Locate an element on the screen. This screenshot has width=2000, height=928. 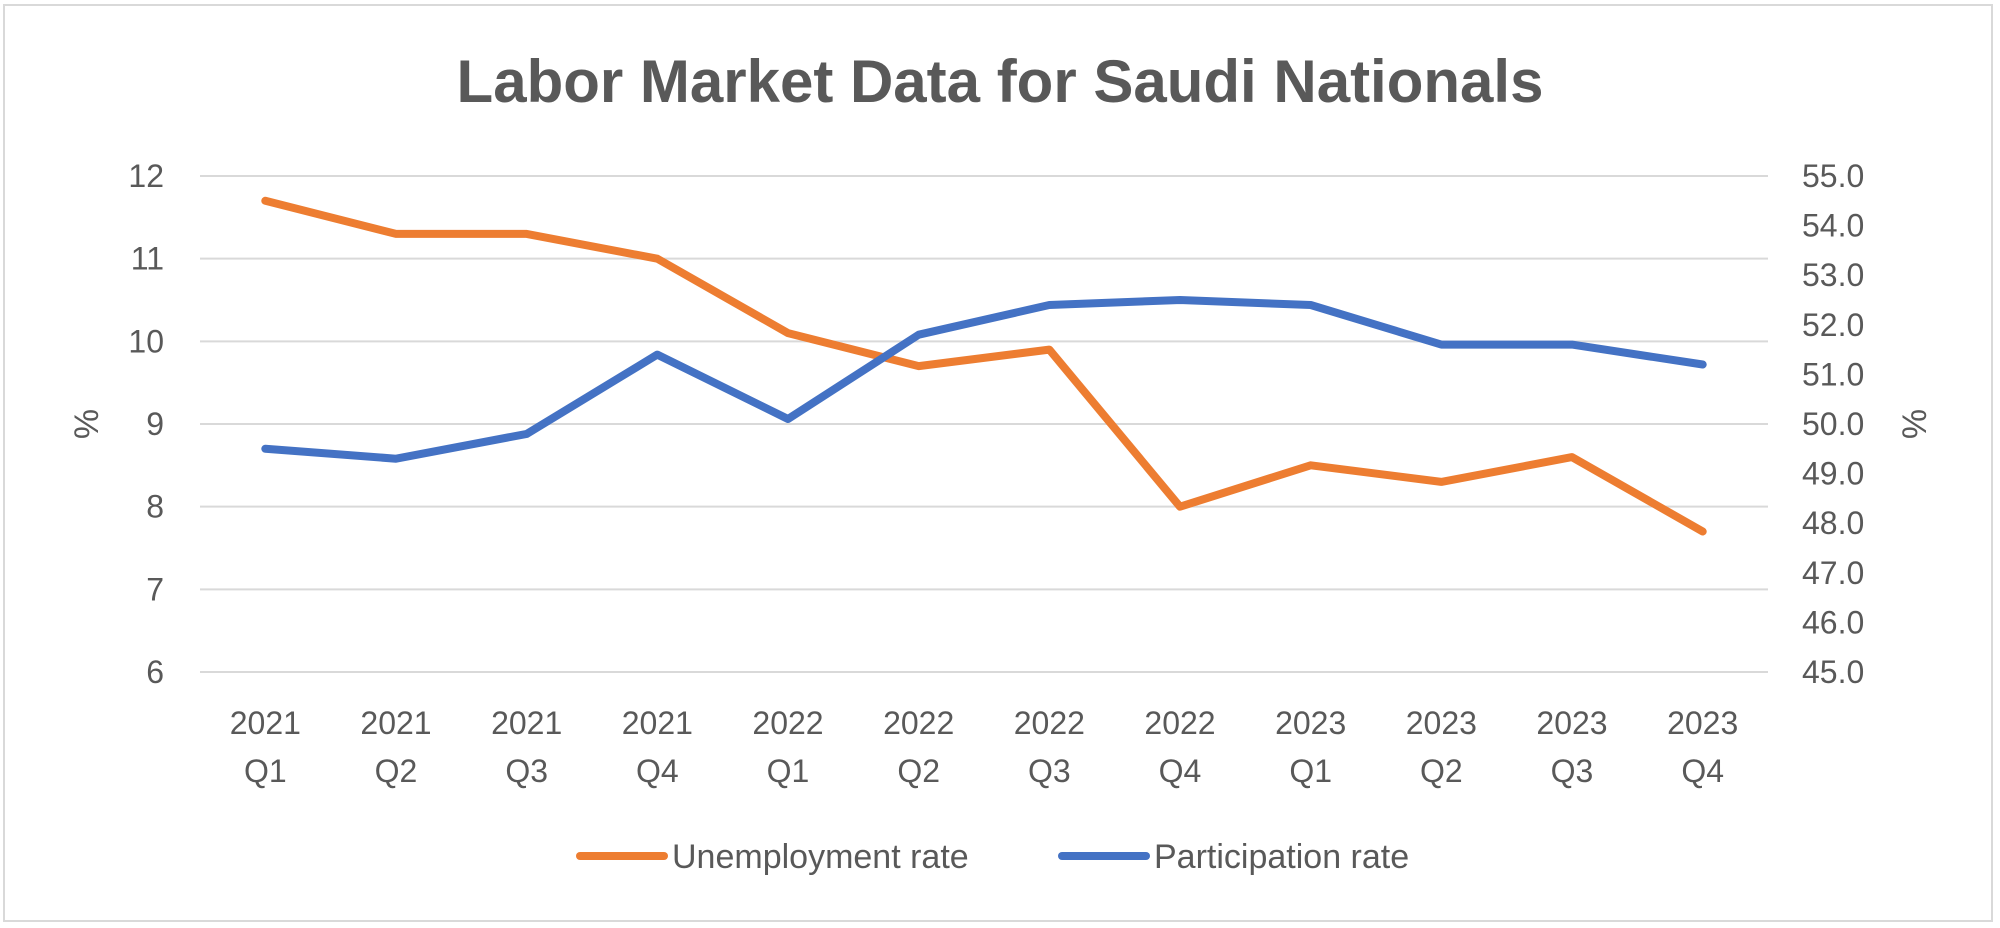
x-tick-label: 2021 Q2 is located at coordinates (395, 747).